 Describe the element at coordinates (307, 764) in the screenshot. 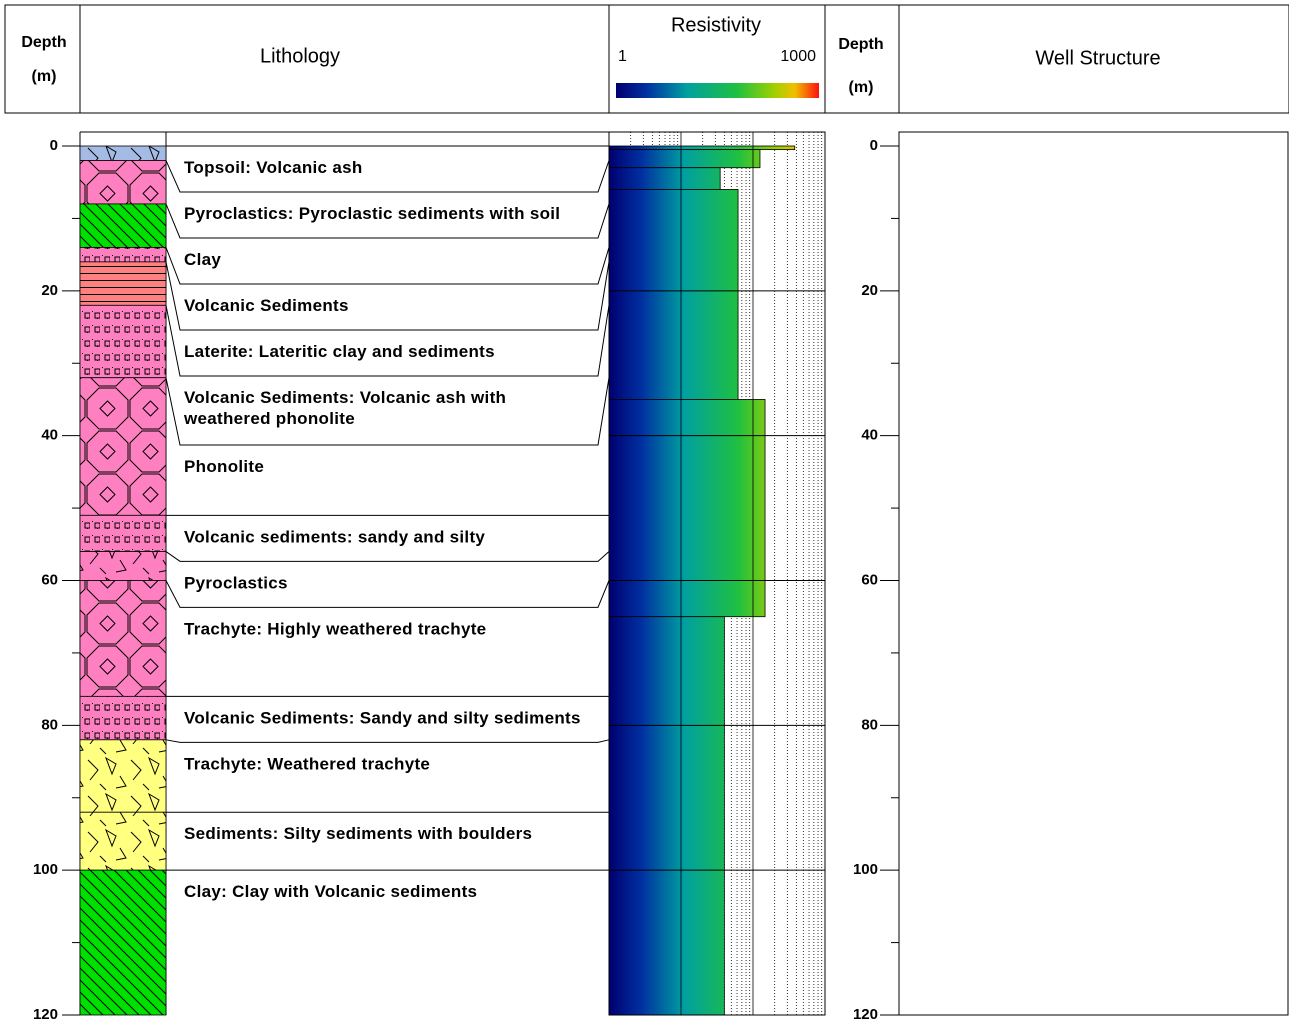

I see `layer-label: Trachyte: Weathered trachyte` at that location.